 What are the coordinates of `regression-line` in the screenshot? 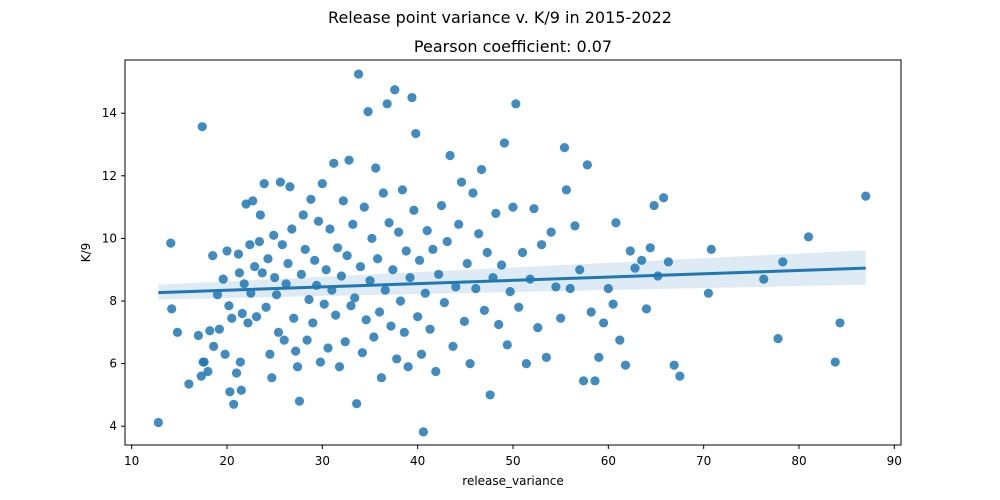 It's located at (512, 280).